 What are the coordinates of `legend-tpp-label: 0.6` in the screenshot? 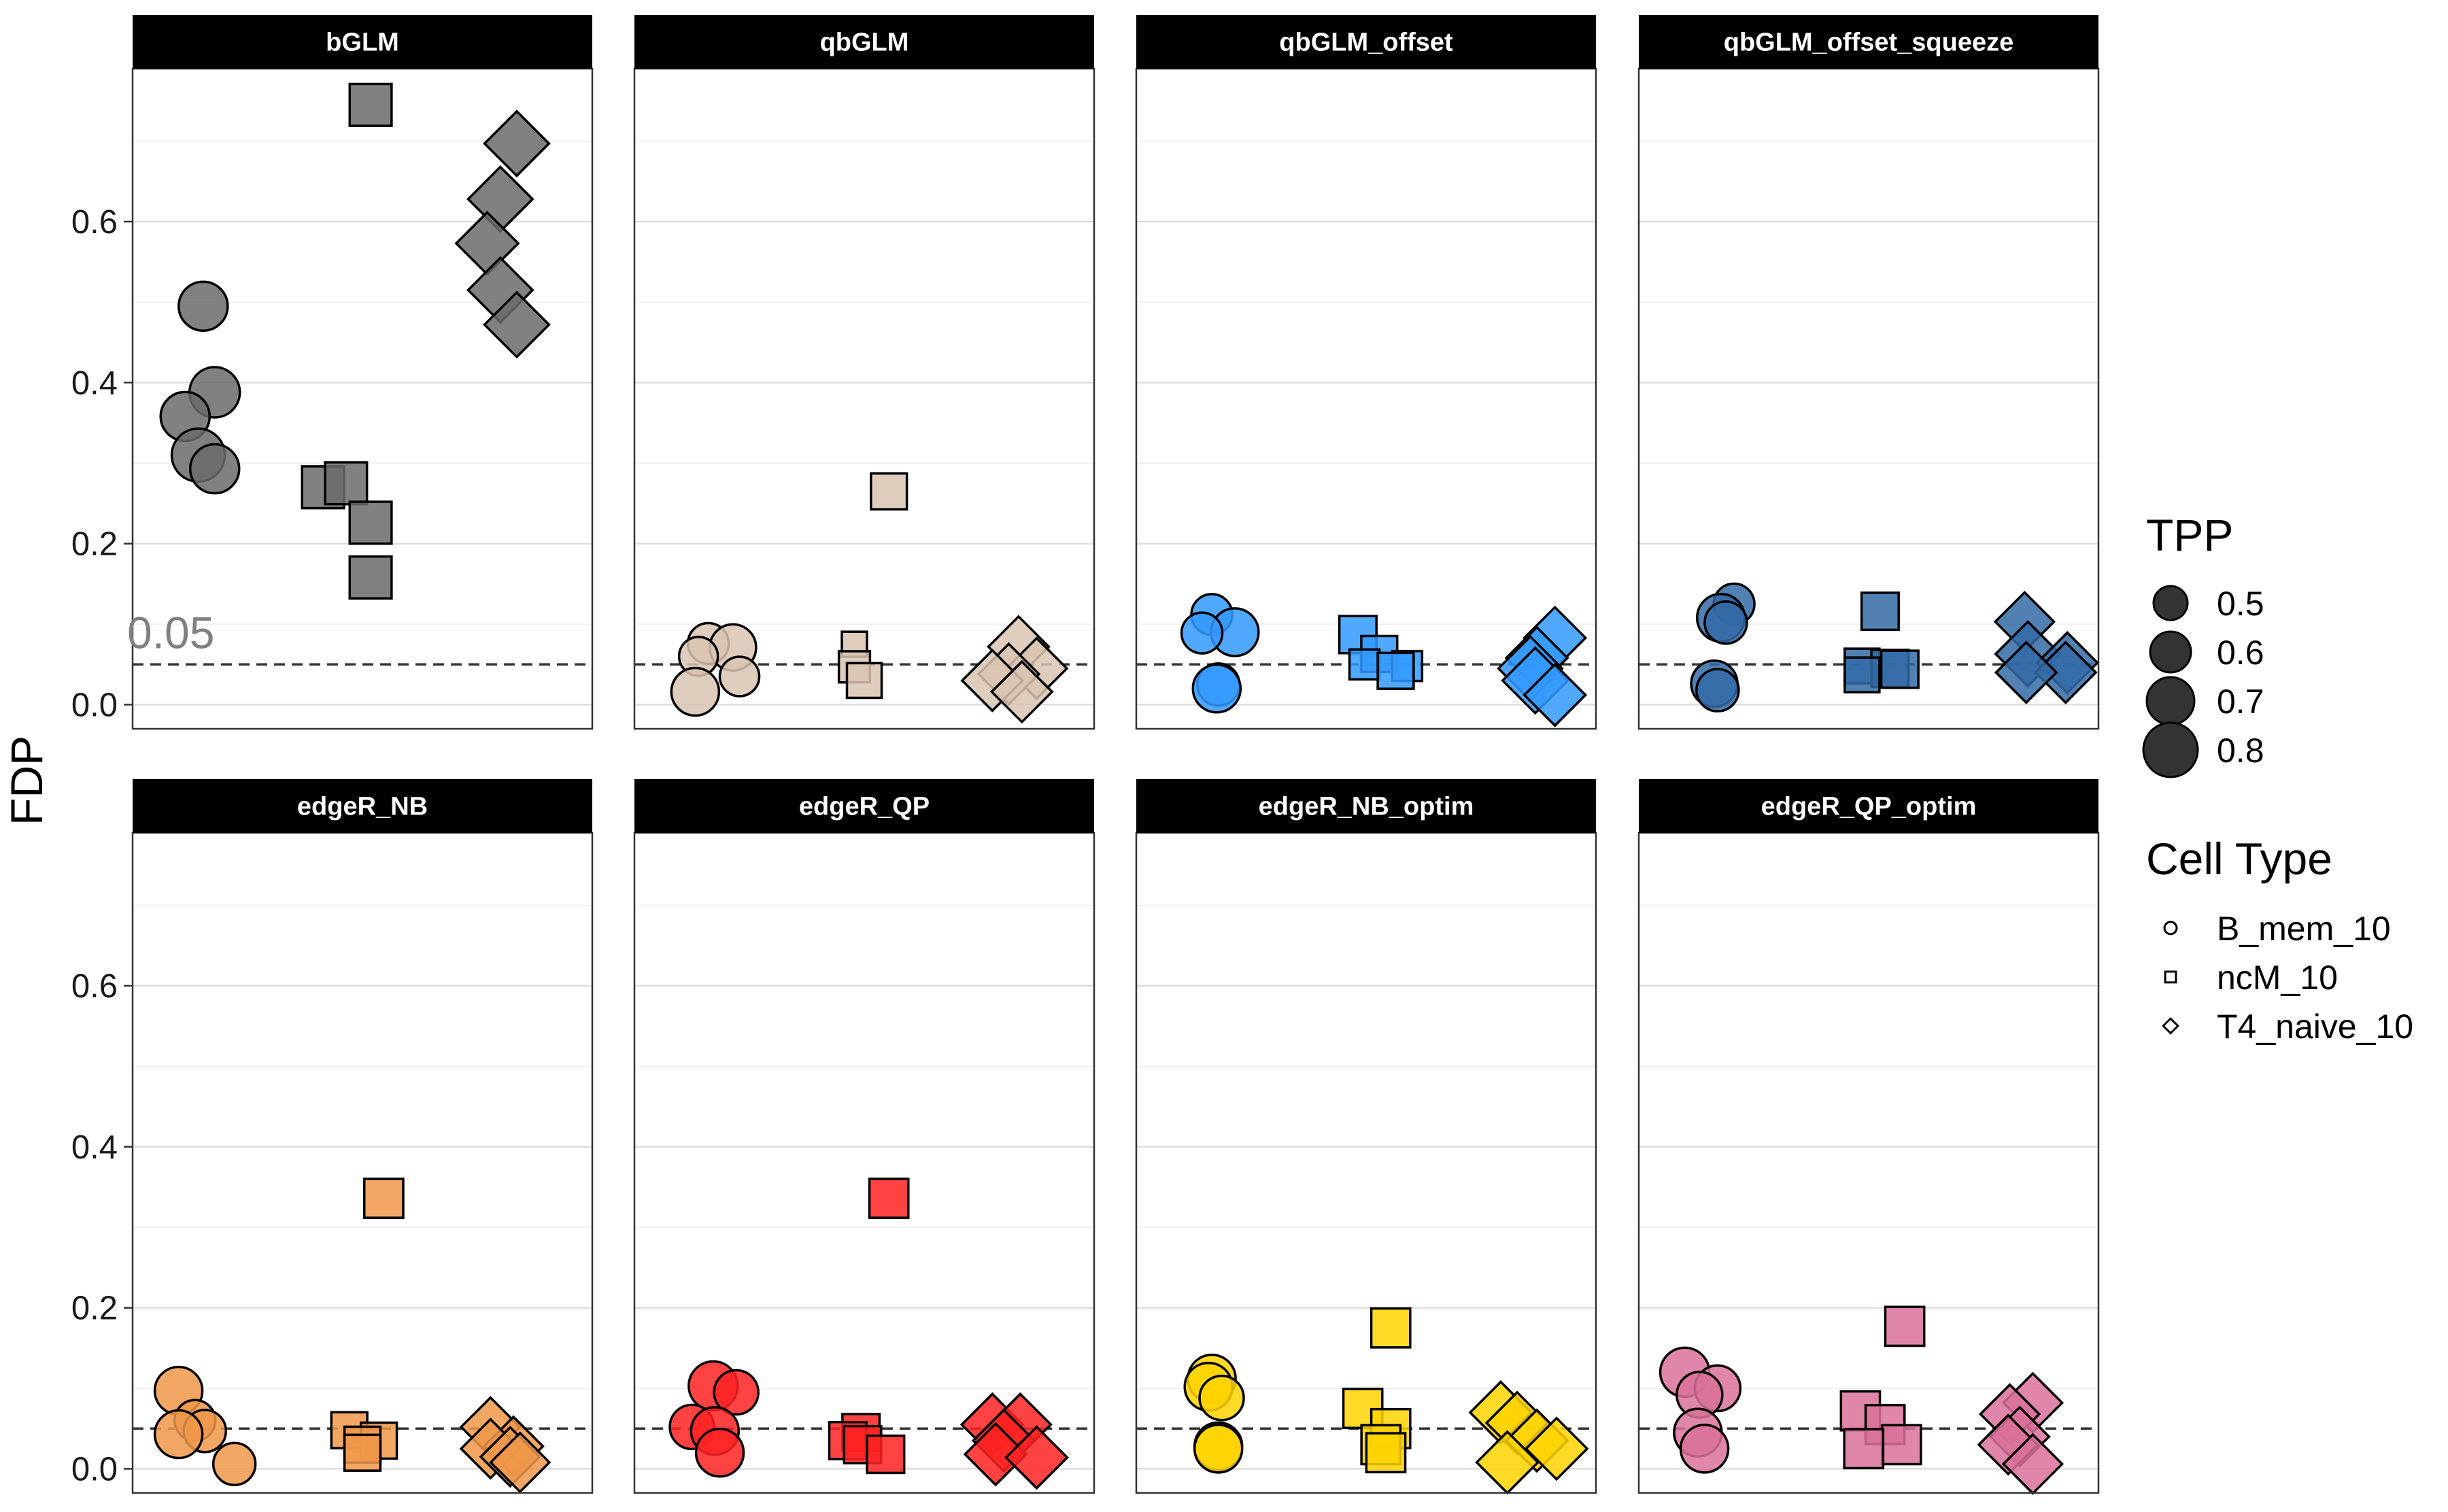 It's located at (2241, 653).